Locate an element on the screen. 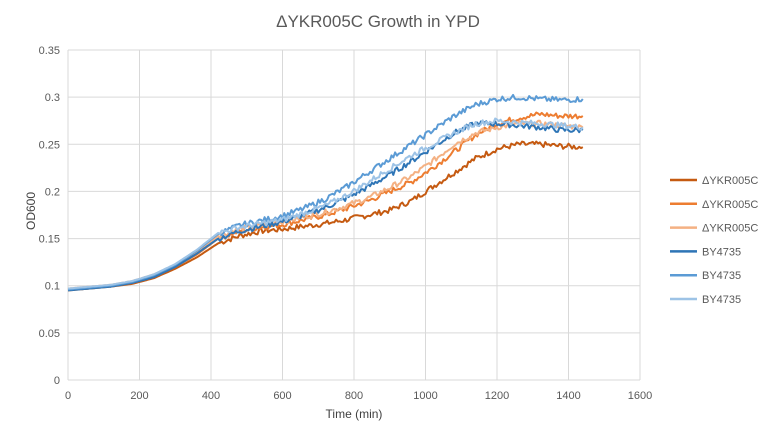 The image size is (765, 439). x-axis-title: Time (min) is located at coordinates (354, 414).